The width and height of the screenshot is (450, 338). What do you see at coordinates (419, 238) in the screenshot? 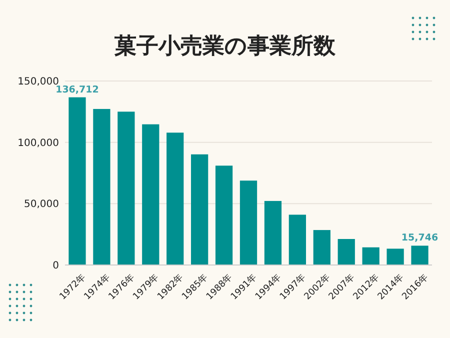
I see `data-label: 15,746` at bounding box center [419, 238].